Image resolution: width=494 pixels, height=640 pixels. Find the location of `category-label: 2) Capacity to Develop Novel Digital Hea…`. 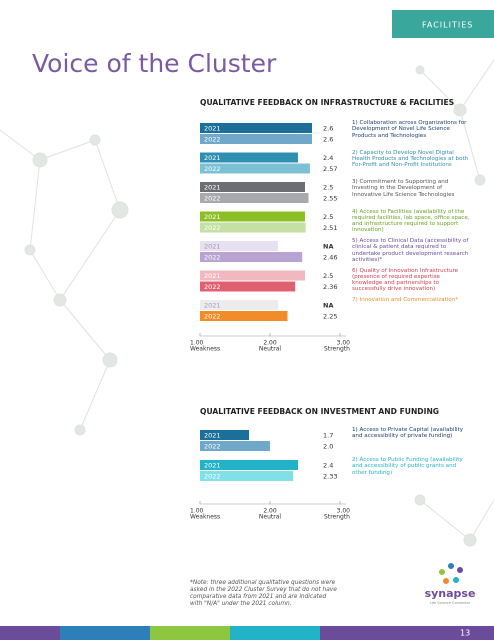

category-label: 2) Capacity to Develop Novel Digital Hea… is located at coordinates (410, 159).